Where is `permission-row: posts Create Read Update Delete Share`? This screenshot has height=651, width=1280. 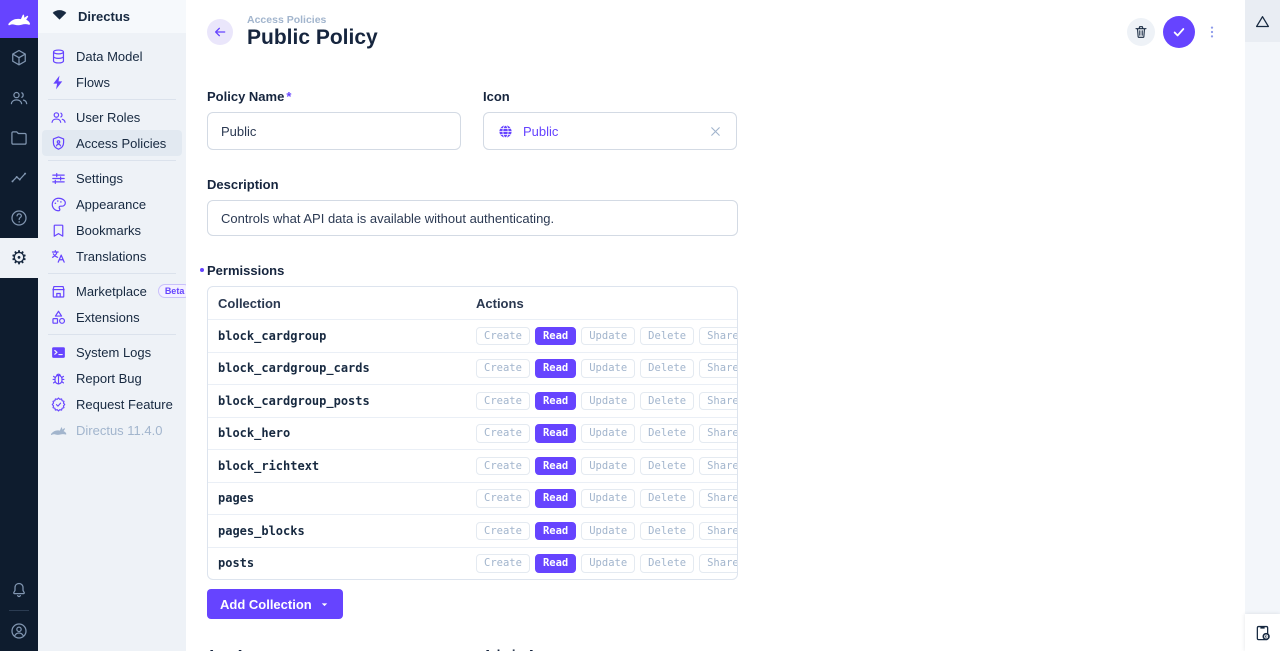
permission-row: posts Create Read Update Delete Share is located at coordinates (472, 563).